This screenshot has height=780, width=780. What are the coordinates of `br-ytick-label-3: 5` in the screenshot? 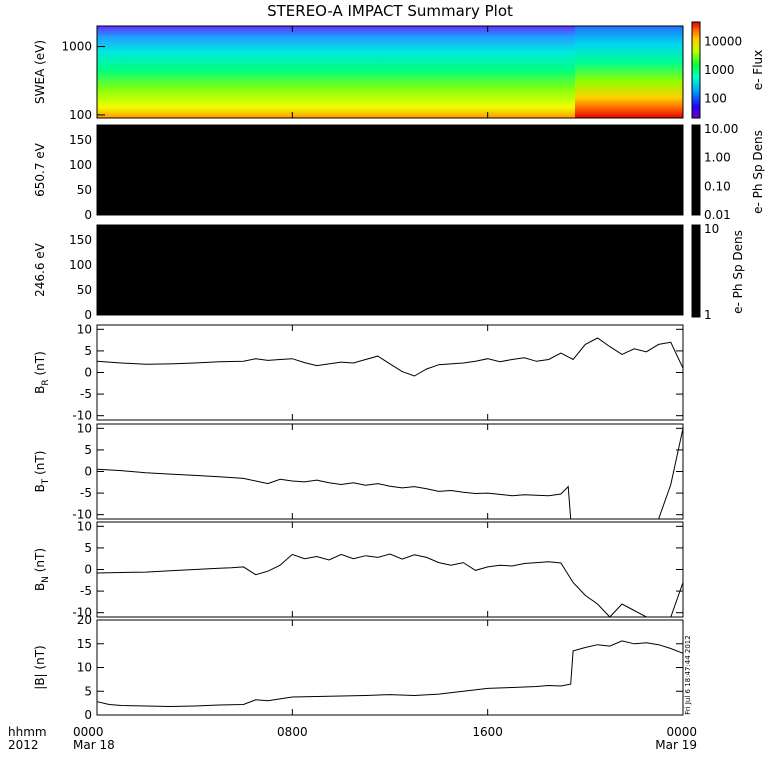 It's located at (88, 351).